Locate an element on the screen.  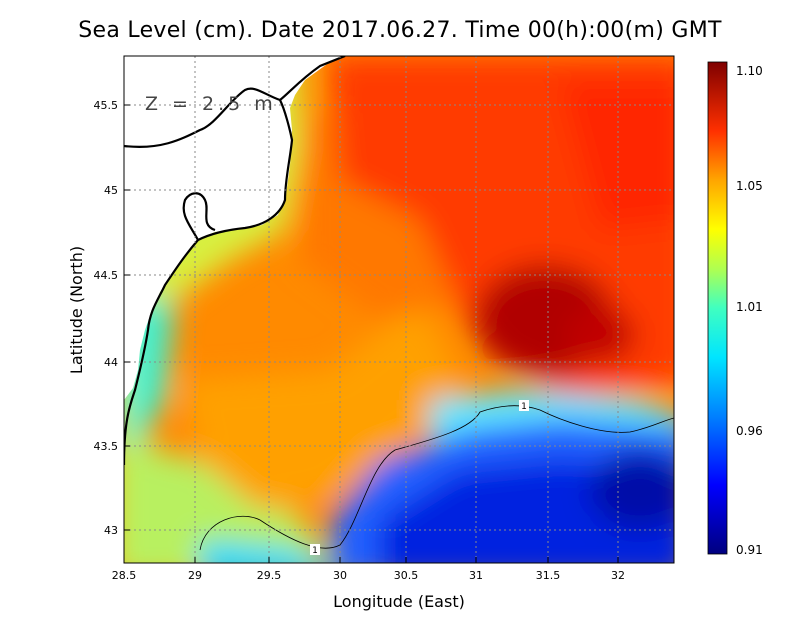
colorbar-tick-label: 1.01 is located at coordinates (749, 307).